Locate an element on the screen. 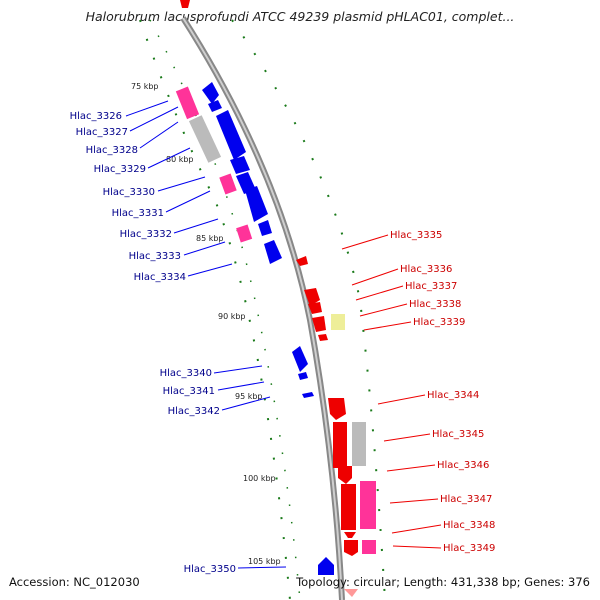 The height and width of the screenshot is (600, 600). tick-label: 90 kbp is located at coordinates (232, 316).